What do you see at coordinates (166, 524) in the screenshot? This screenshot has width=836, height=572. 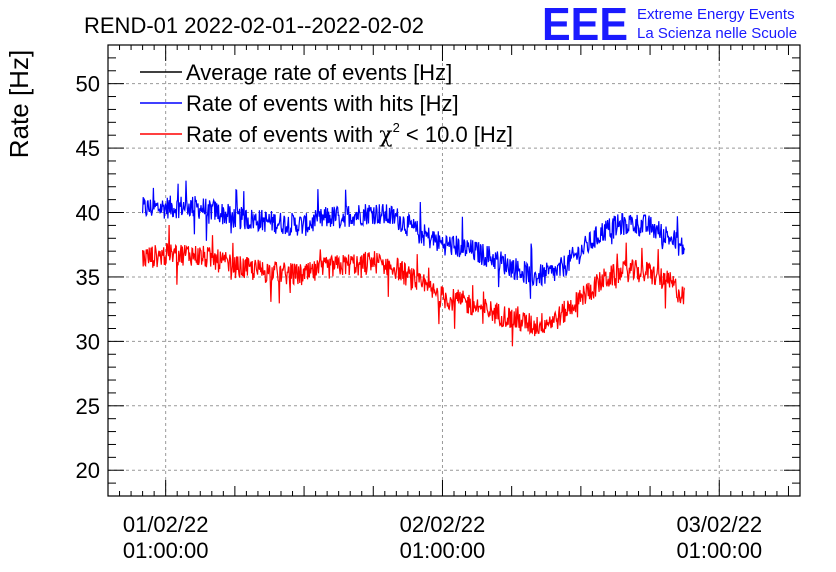 I see `x-tick-label-date: 01/02/22` at bounding box center [166, 524].